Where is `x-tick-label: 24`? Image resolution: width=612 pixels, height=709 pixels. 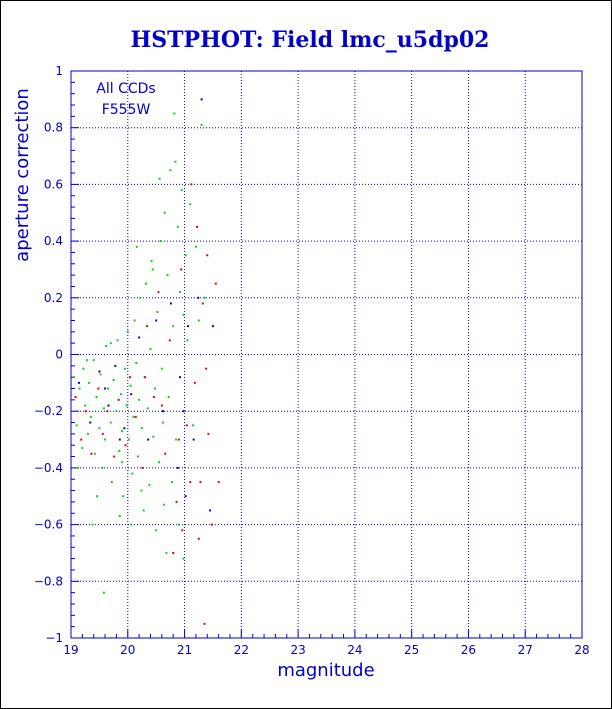 x-tick-label: 24 is located at coordinates (354, 650).